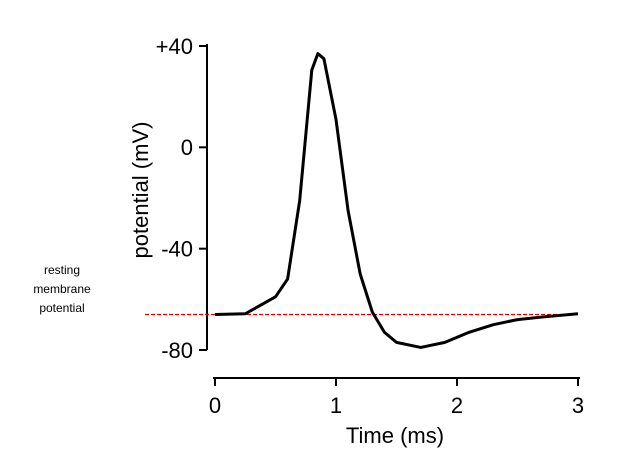  What do you see at coordinates (62, 289) in the screenshot?
I see `annotation: membrane` at bounding box center [62, 289].